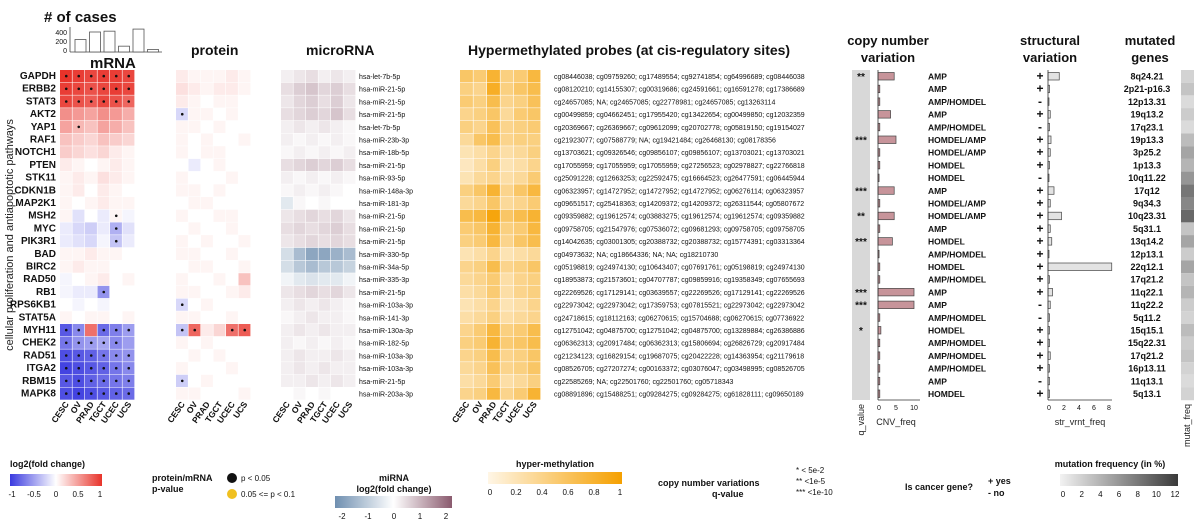 Image resolution: width=1200 pixels, height=525 pixels. I want to click on legend-tick: 6, so click(1119, 494).